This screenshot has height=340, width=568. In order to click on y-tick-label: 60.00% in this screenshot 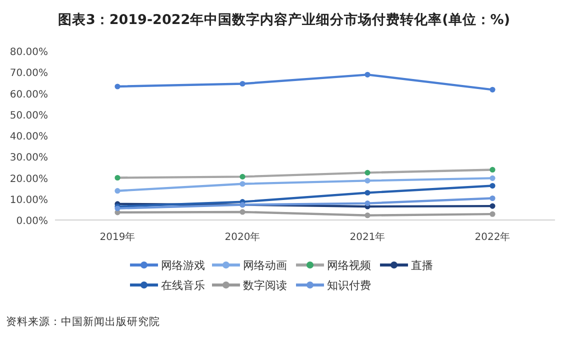, I will do `click(29, 94)`.